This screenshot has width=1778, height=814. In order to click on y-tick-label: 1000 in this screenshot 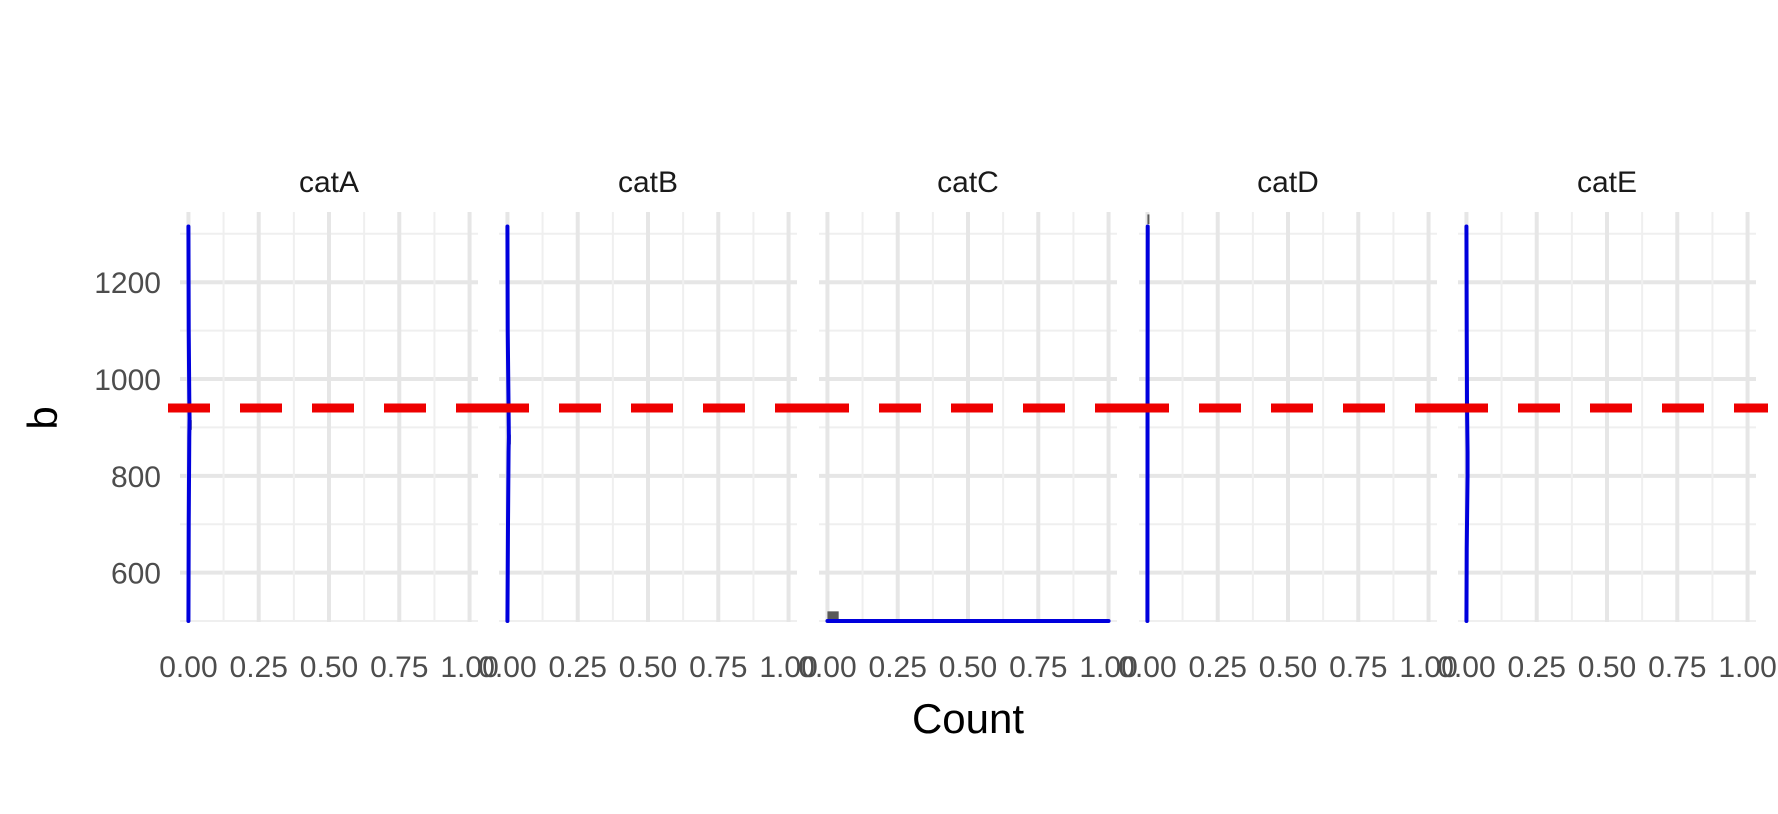, I will do `click(127, 380)`.